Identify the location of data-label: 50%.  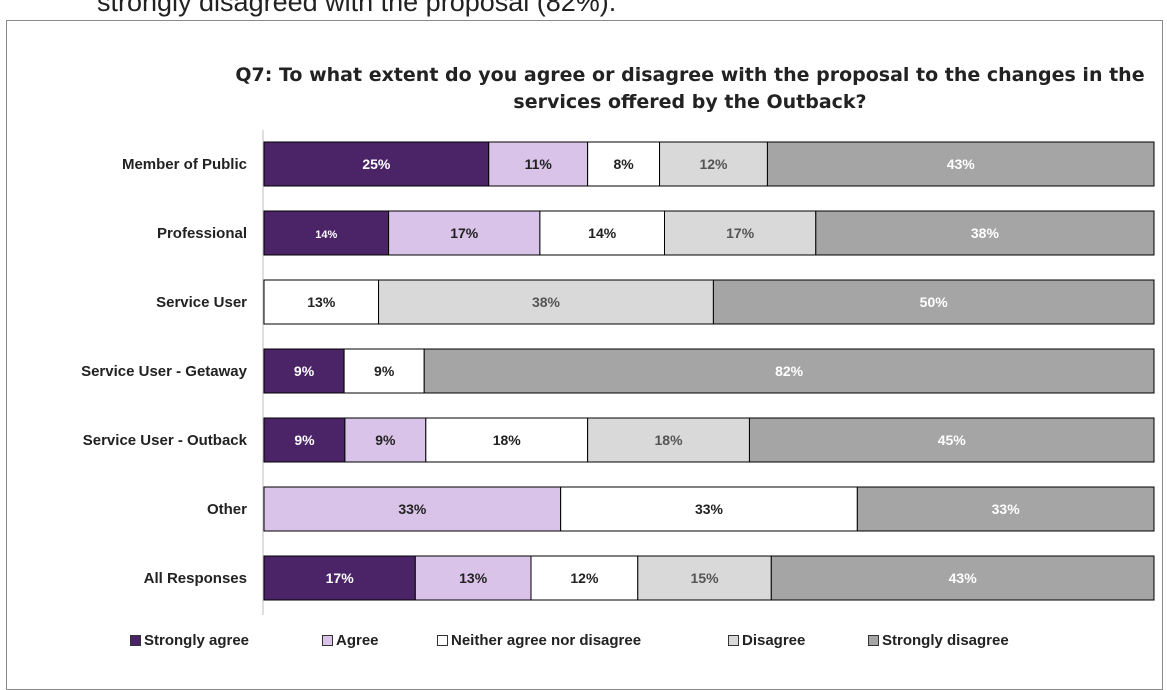
(934, 302).